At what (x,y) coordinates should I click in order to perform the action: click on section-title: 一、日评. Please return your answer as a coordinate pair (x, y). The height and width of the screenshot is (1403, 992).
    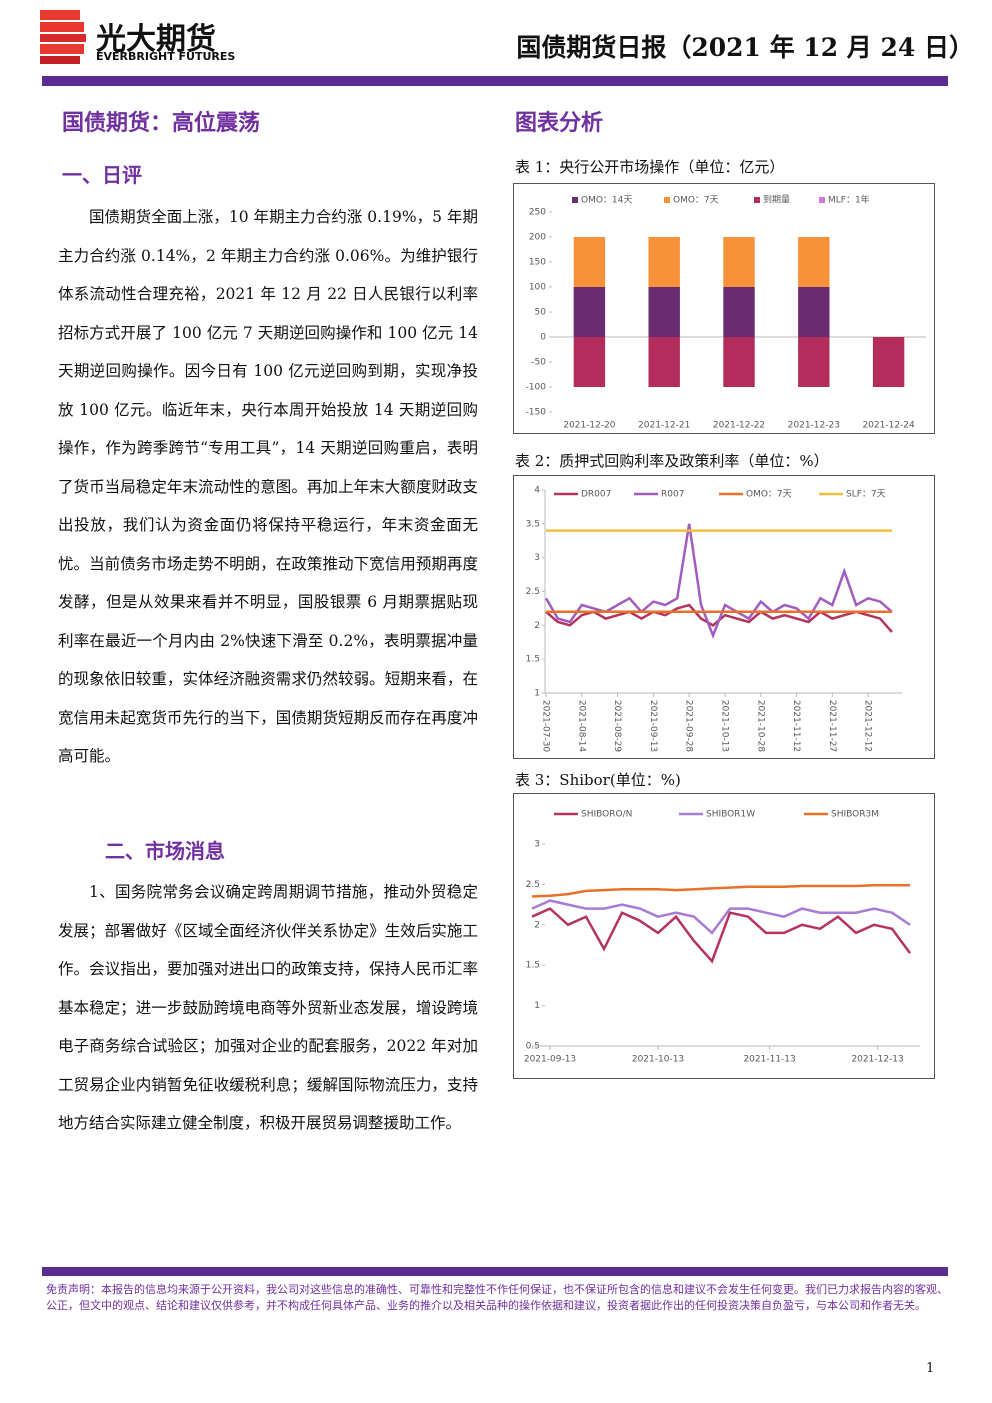
    Looking at the image, I should click on (102, 175).